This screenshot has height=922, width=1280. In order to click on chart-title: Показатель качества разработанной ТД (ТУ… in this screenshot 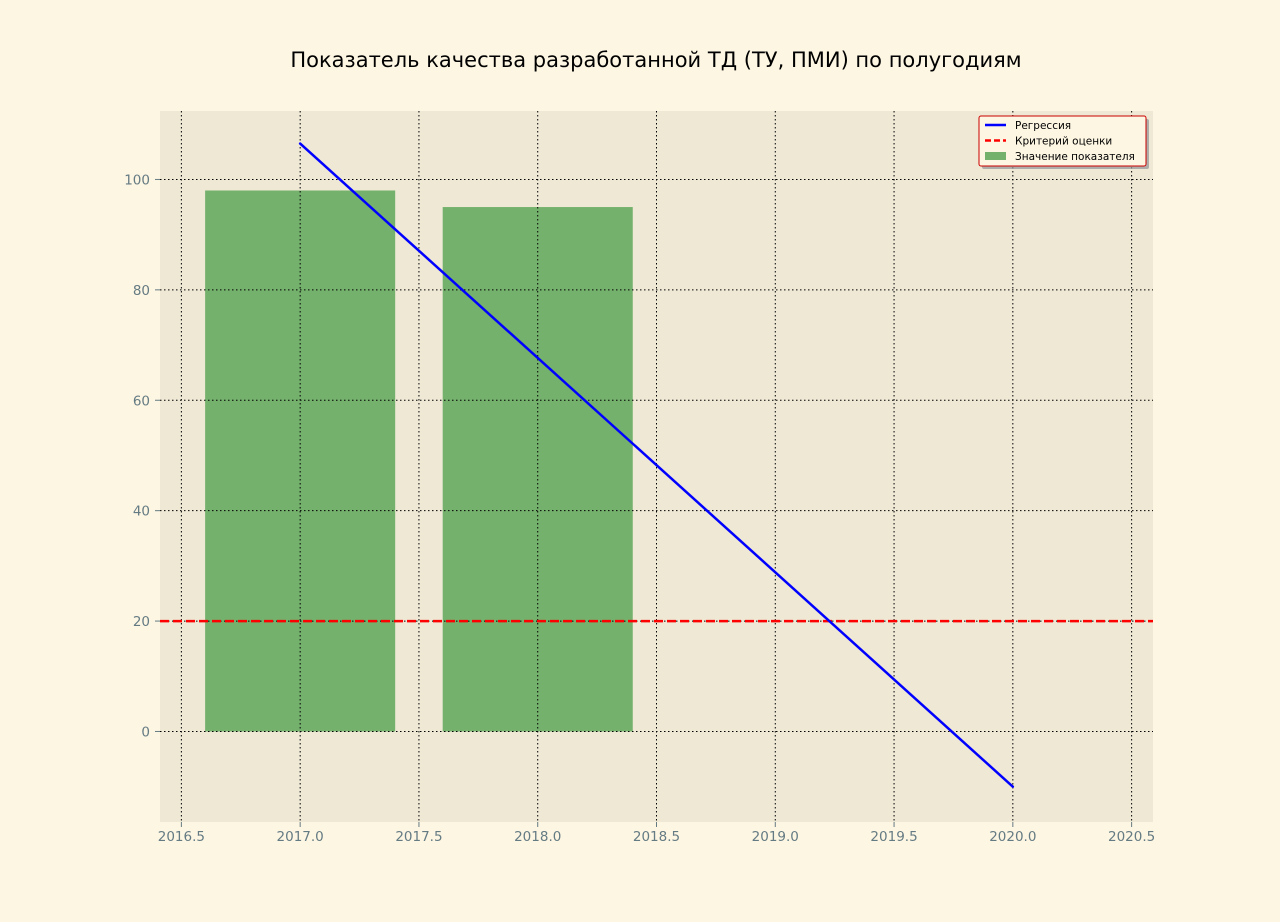, I will do `click(655, 60)`.